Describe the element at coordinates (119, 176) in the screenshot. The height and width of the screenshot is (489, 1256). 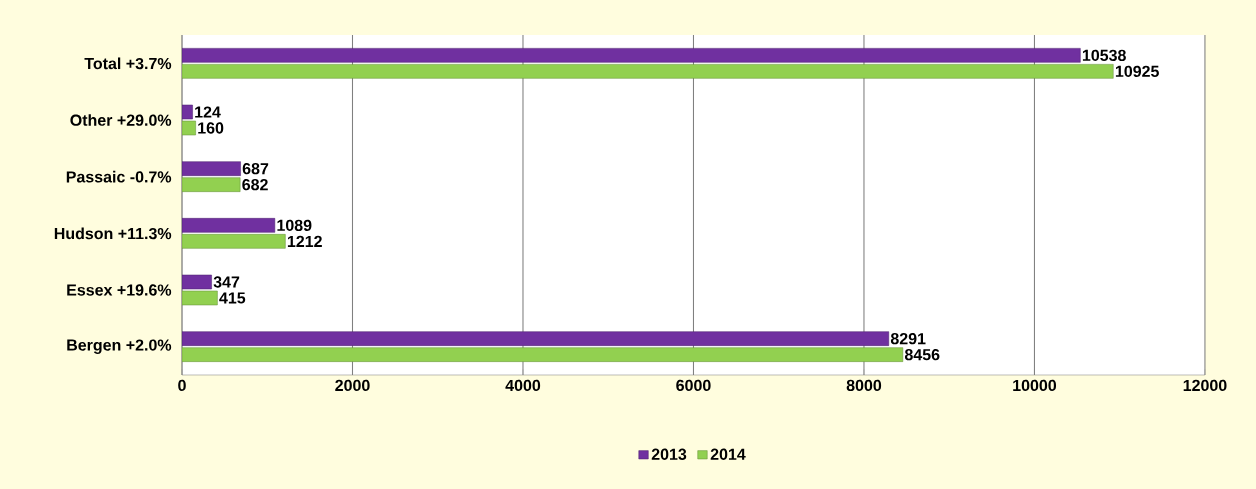
I see `y-tick-label: Passaic -0.7%` at that location.